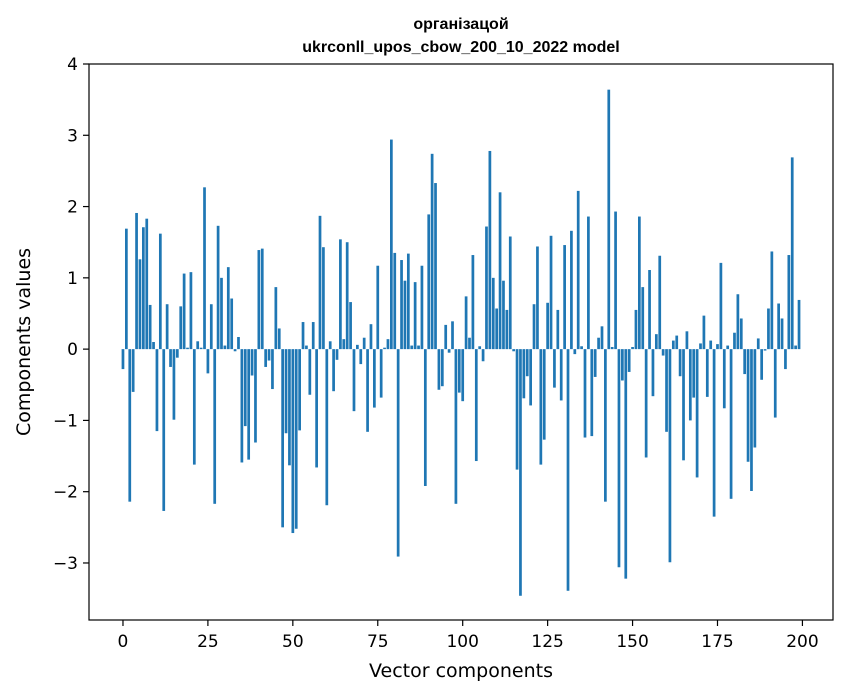 This screenshot has height=696, width=847. Describe the element at coordinates (72, 136) in the screenshot. I see `y-tick-label: 3` at that location.